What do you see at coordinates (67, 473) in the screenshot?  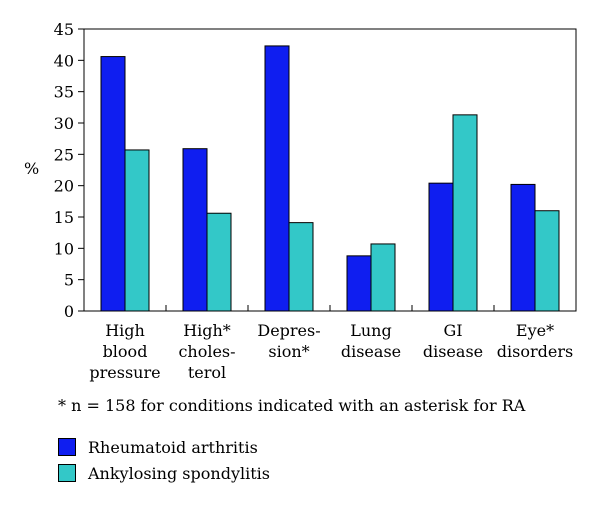 I see `legend-swatch-as` at bounding box center [67, 473].